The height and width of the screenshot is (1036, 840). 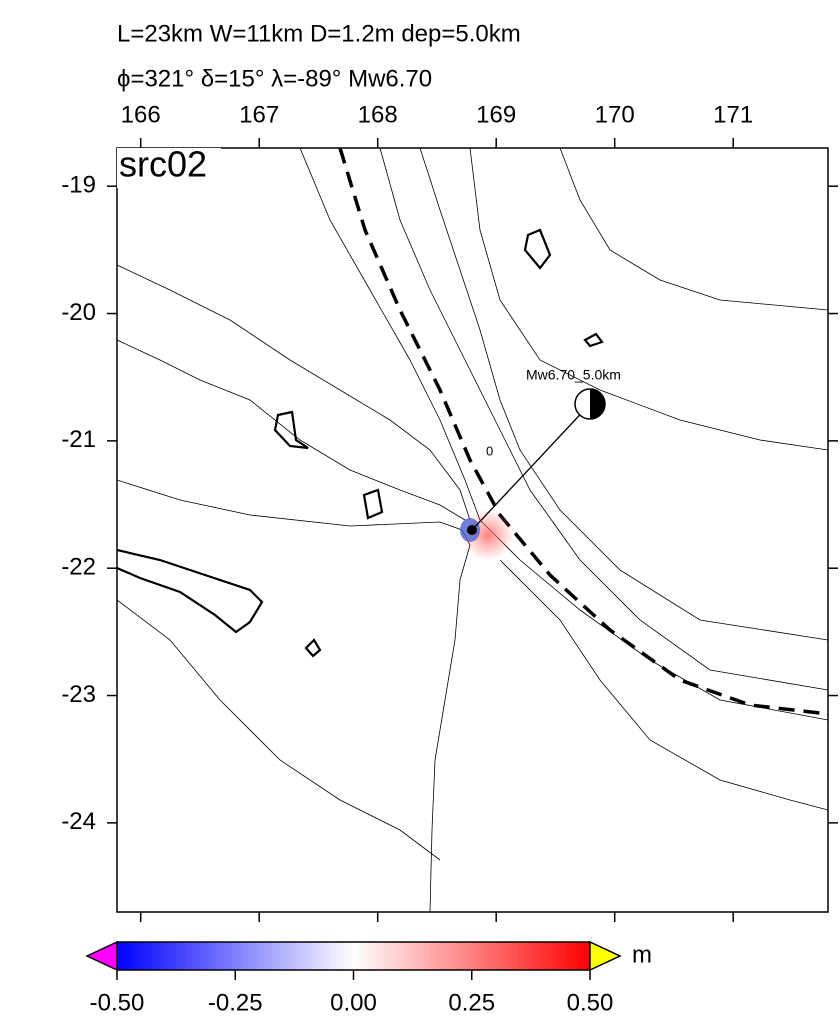 I want to click on colorbar-tick-label: 0.50, so click(x=590, y=1002).